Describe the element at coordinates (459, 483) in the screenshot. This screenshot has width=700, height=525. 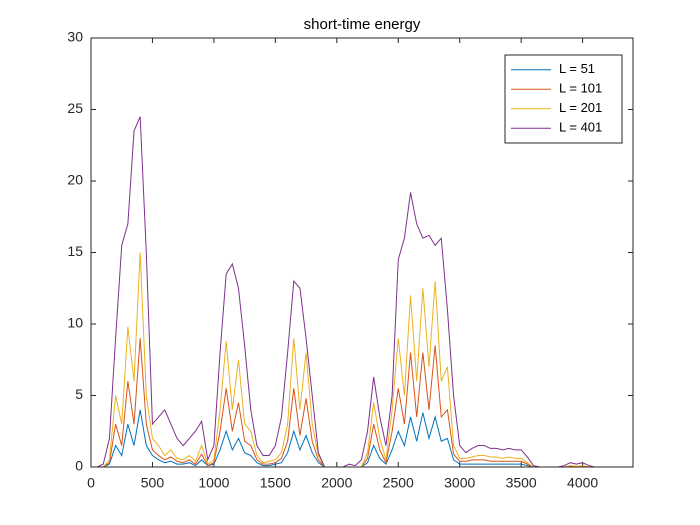
I see `x-tick-label: 3000` at that location.